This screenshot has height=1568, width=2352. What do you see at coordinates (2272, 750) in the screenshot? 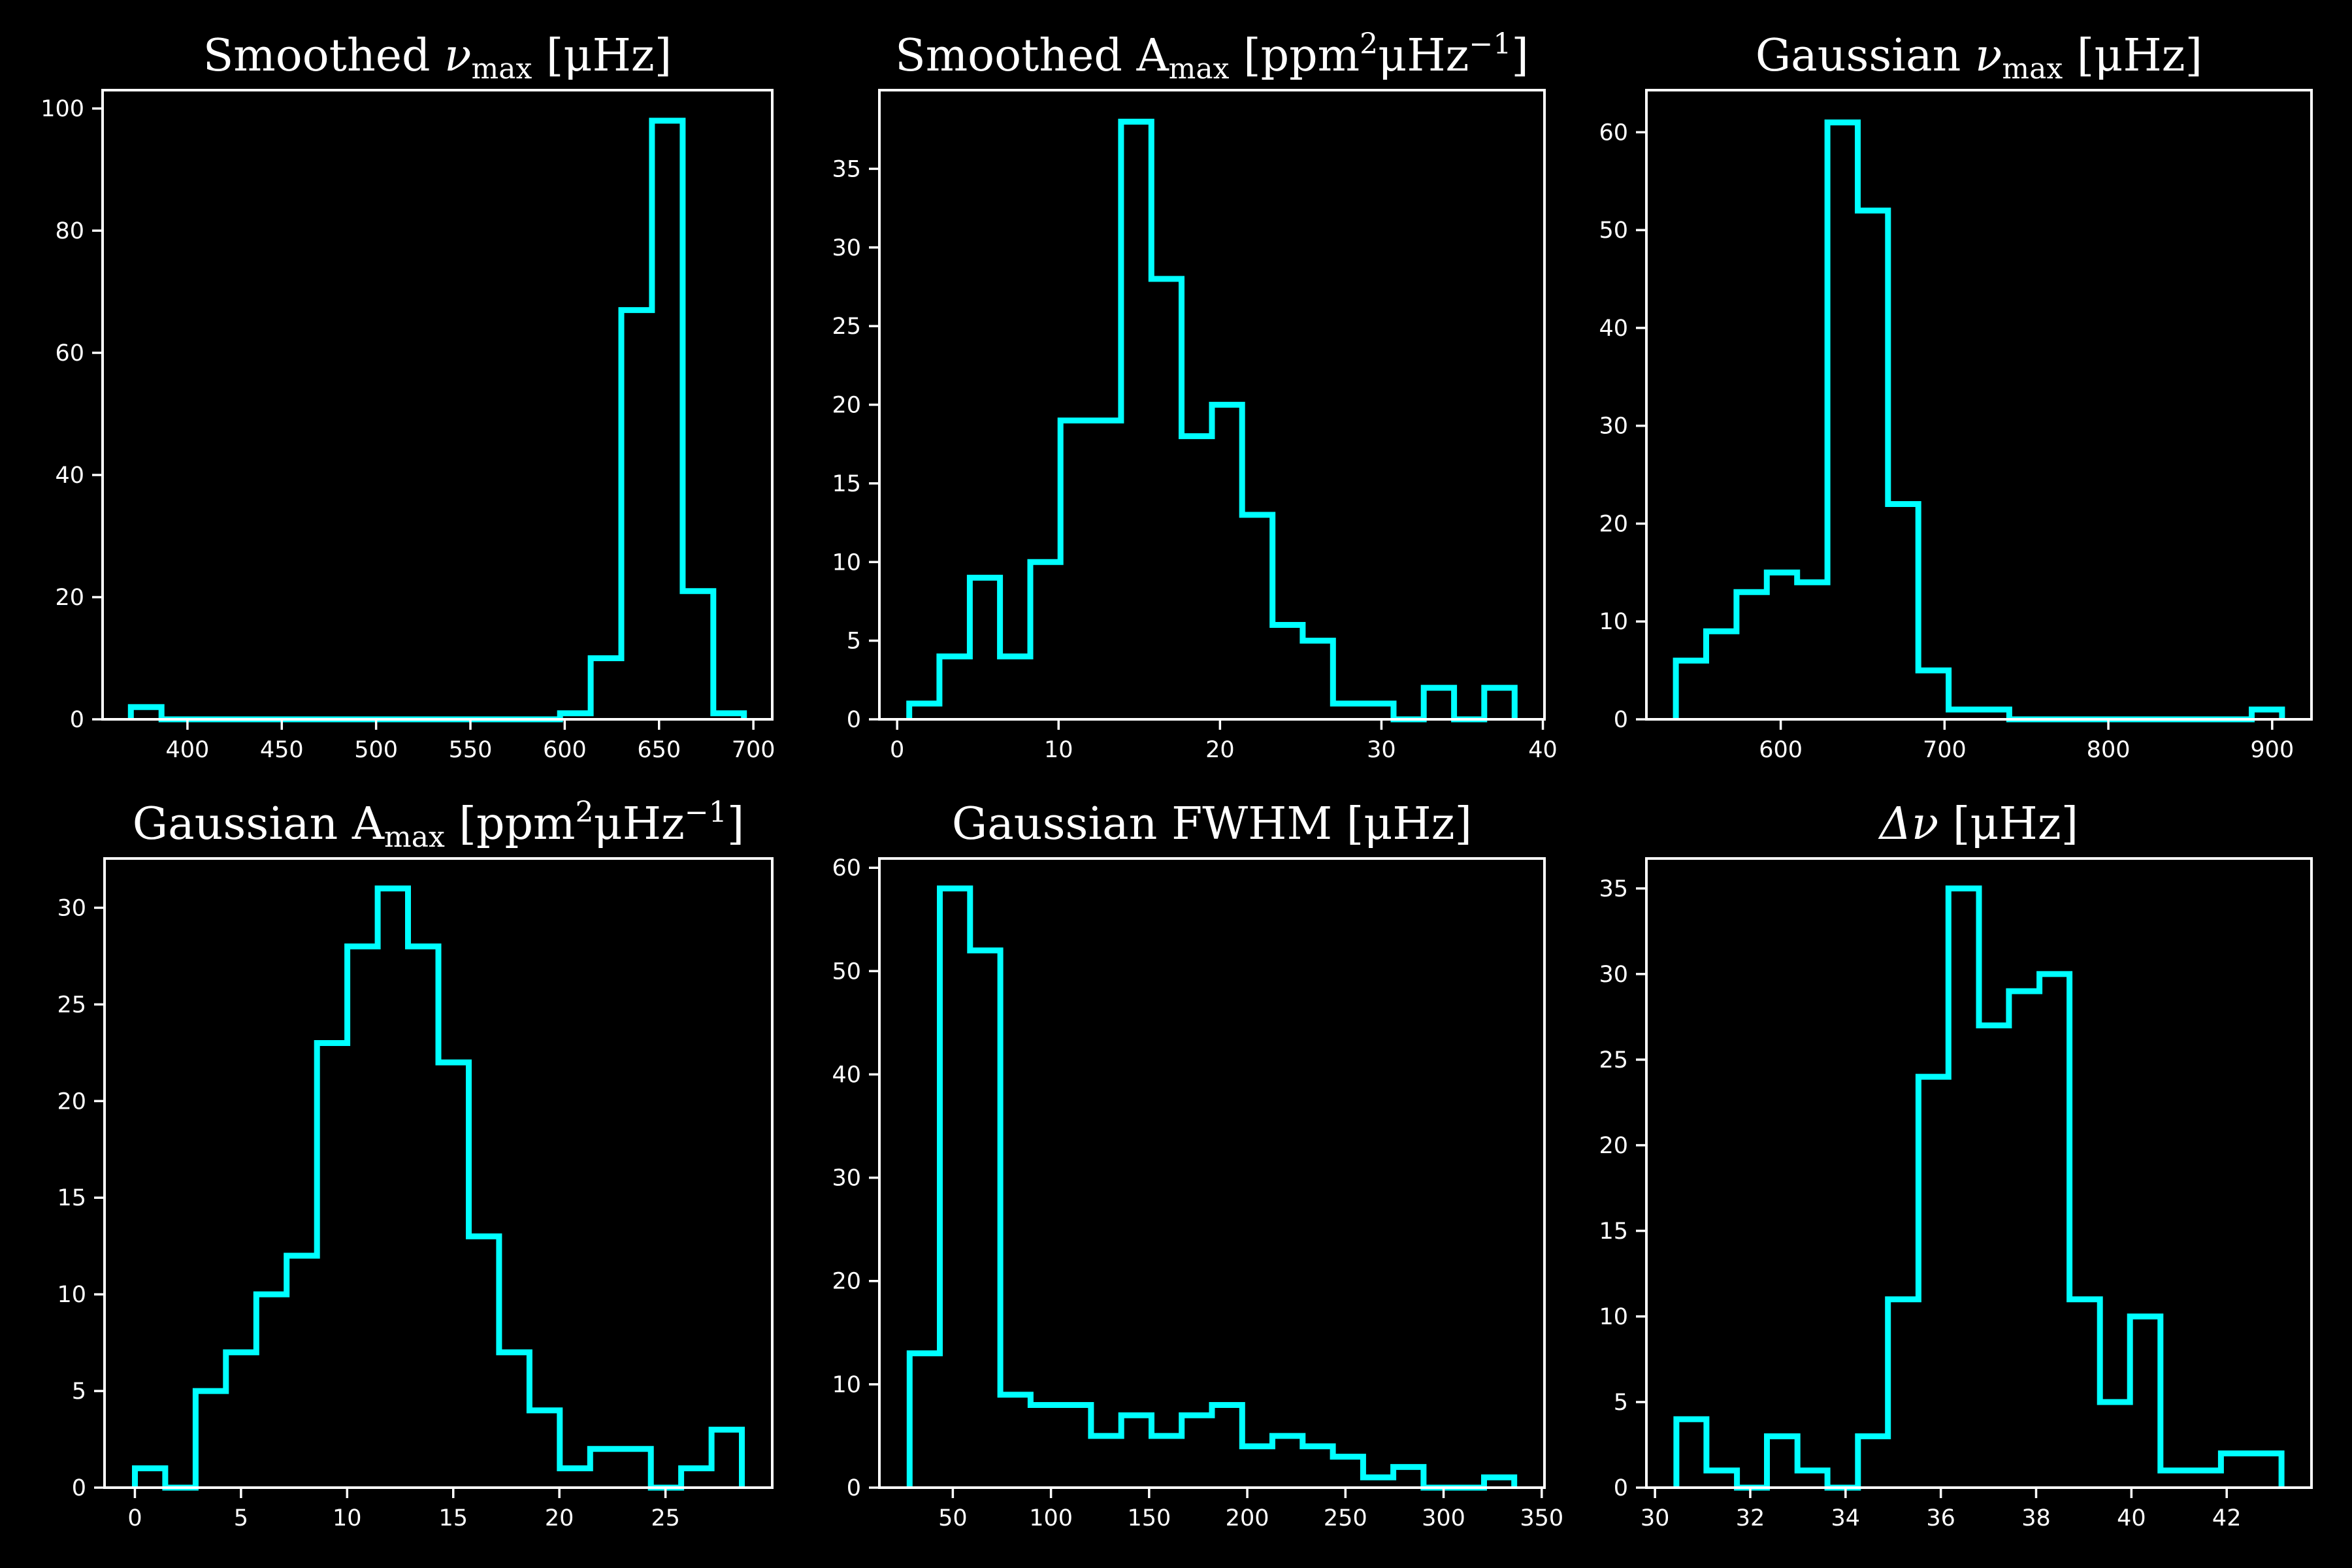
I see `x-tick-label: 900` at bounding box center [2272, 750].